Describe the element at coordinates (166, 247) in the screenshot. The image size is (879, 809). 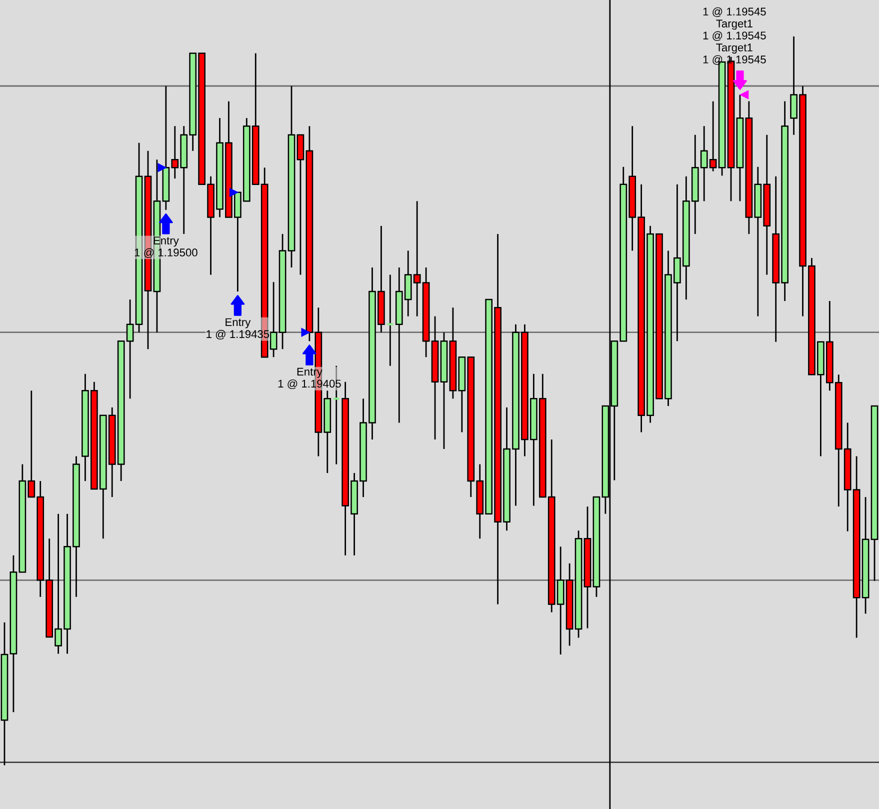
I see `annotation: Entry 1 @ 1.19500` at that location.